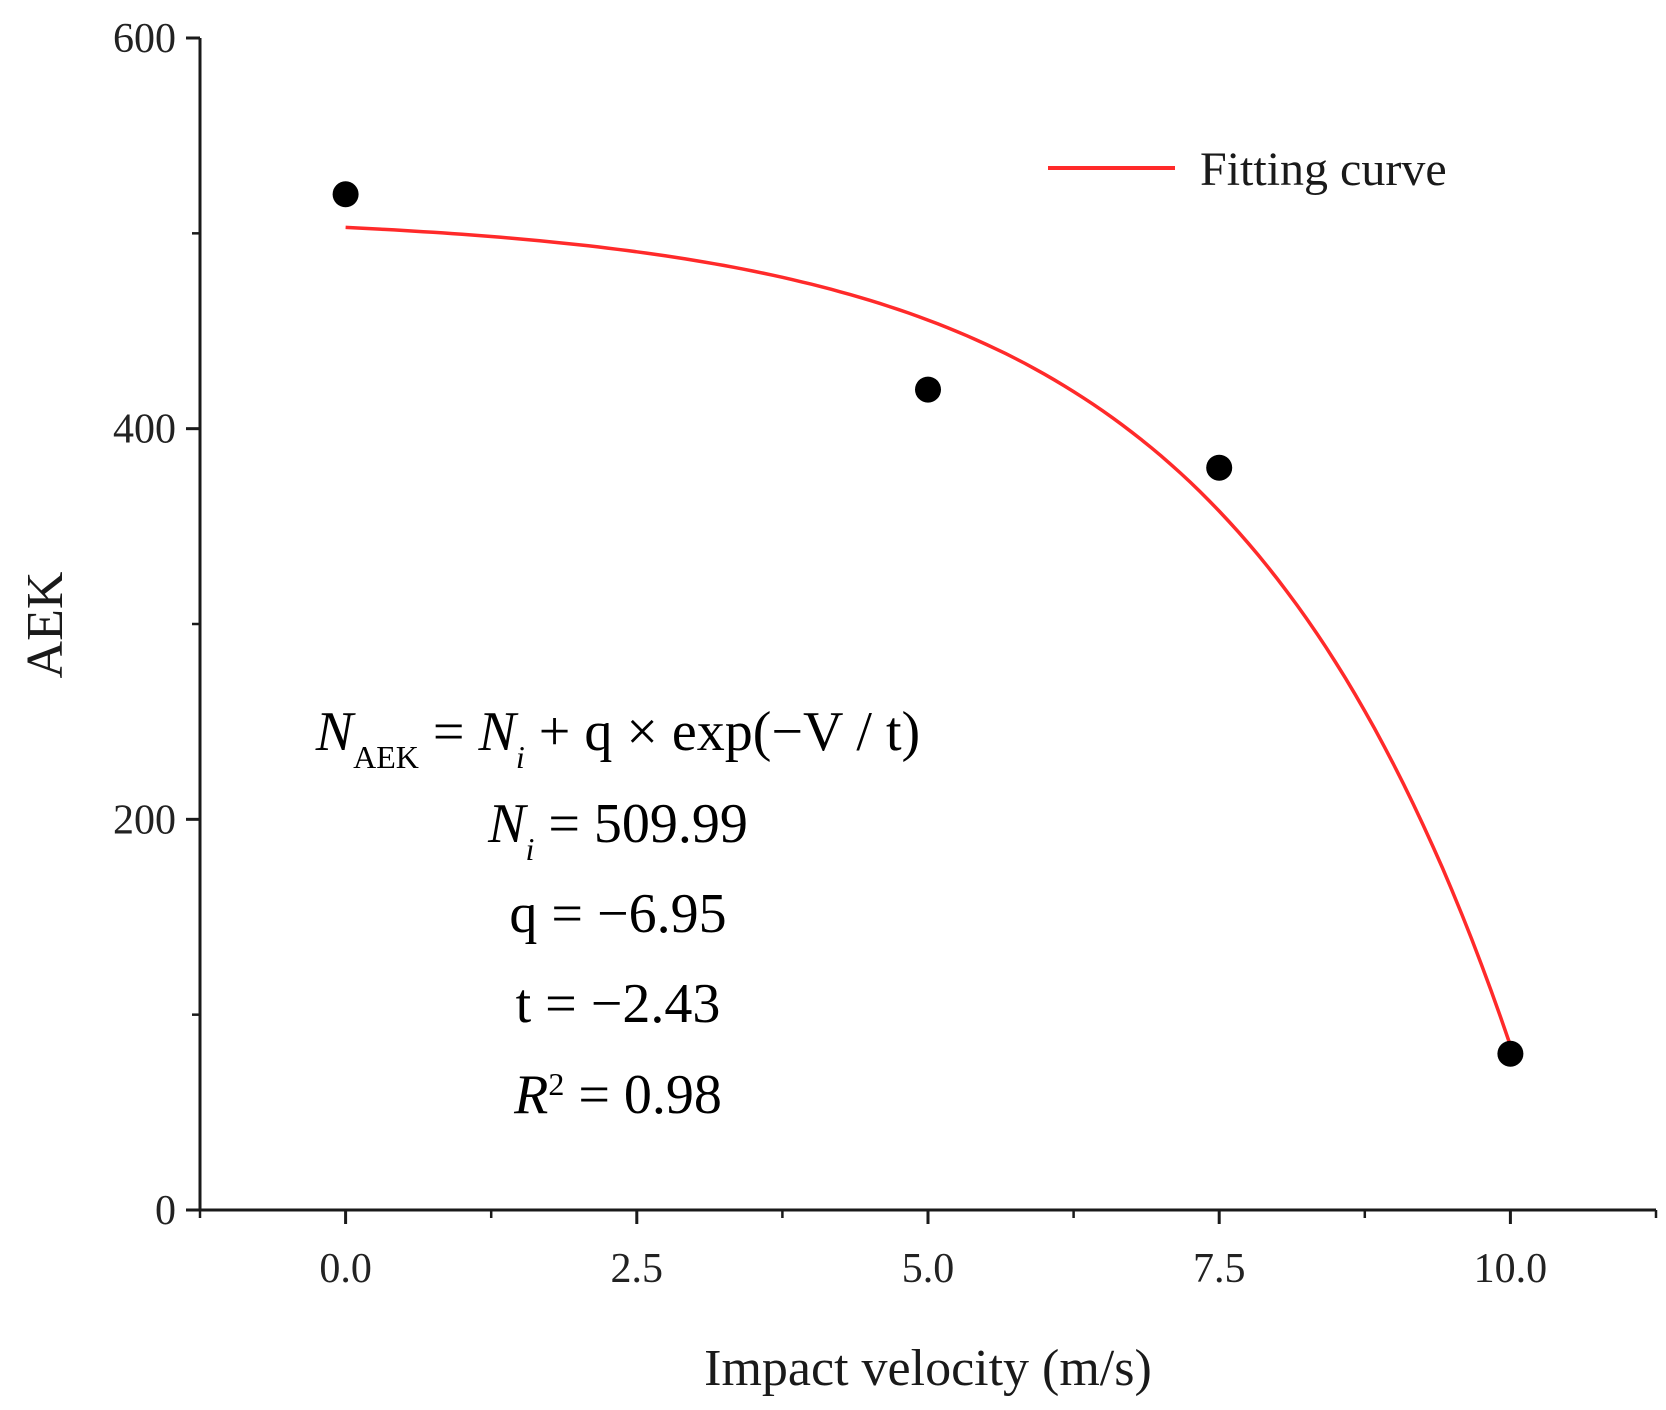 This screenshot has height=1410, width=1666. What do you see at coordinates (144, 820) in the screenshot?
I see `y-tick-label: 200` at bounding box center [144, 820].